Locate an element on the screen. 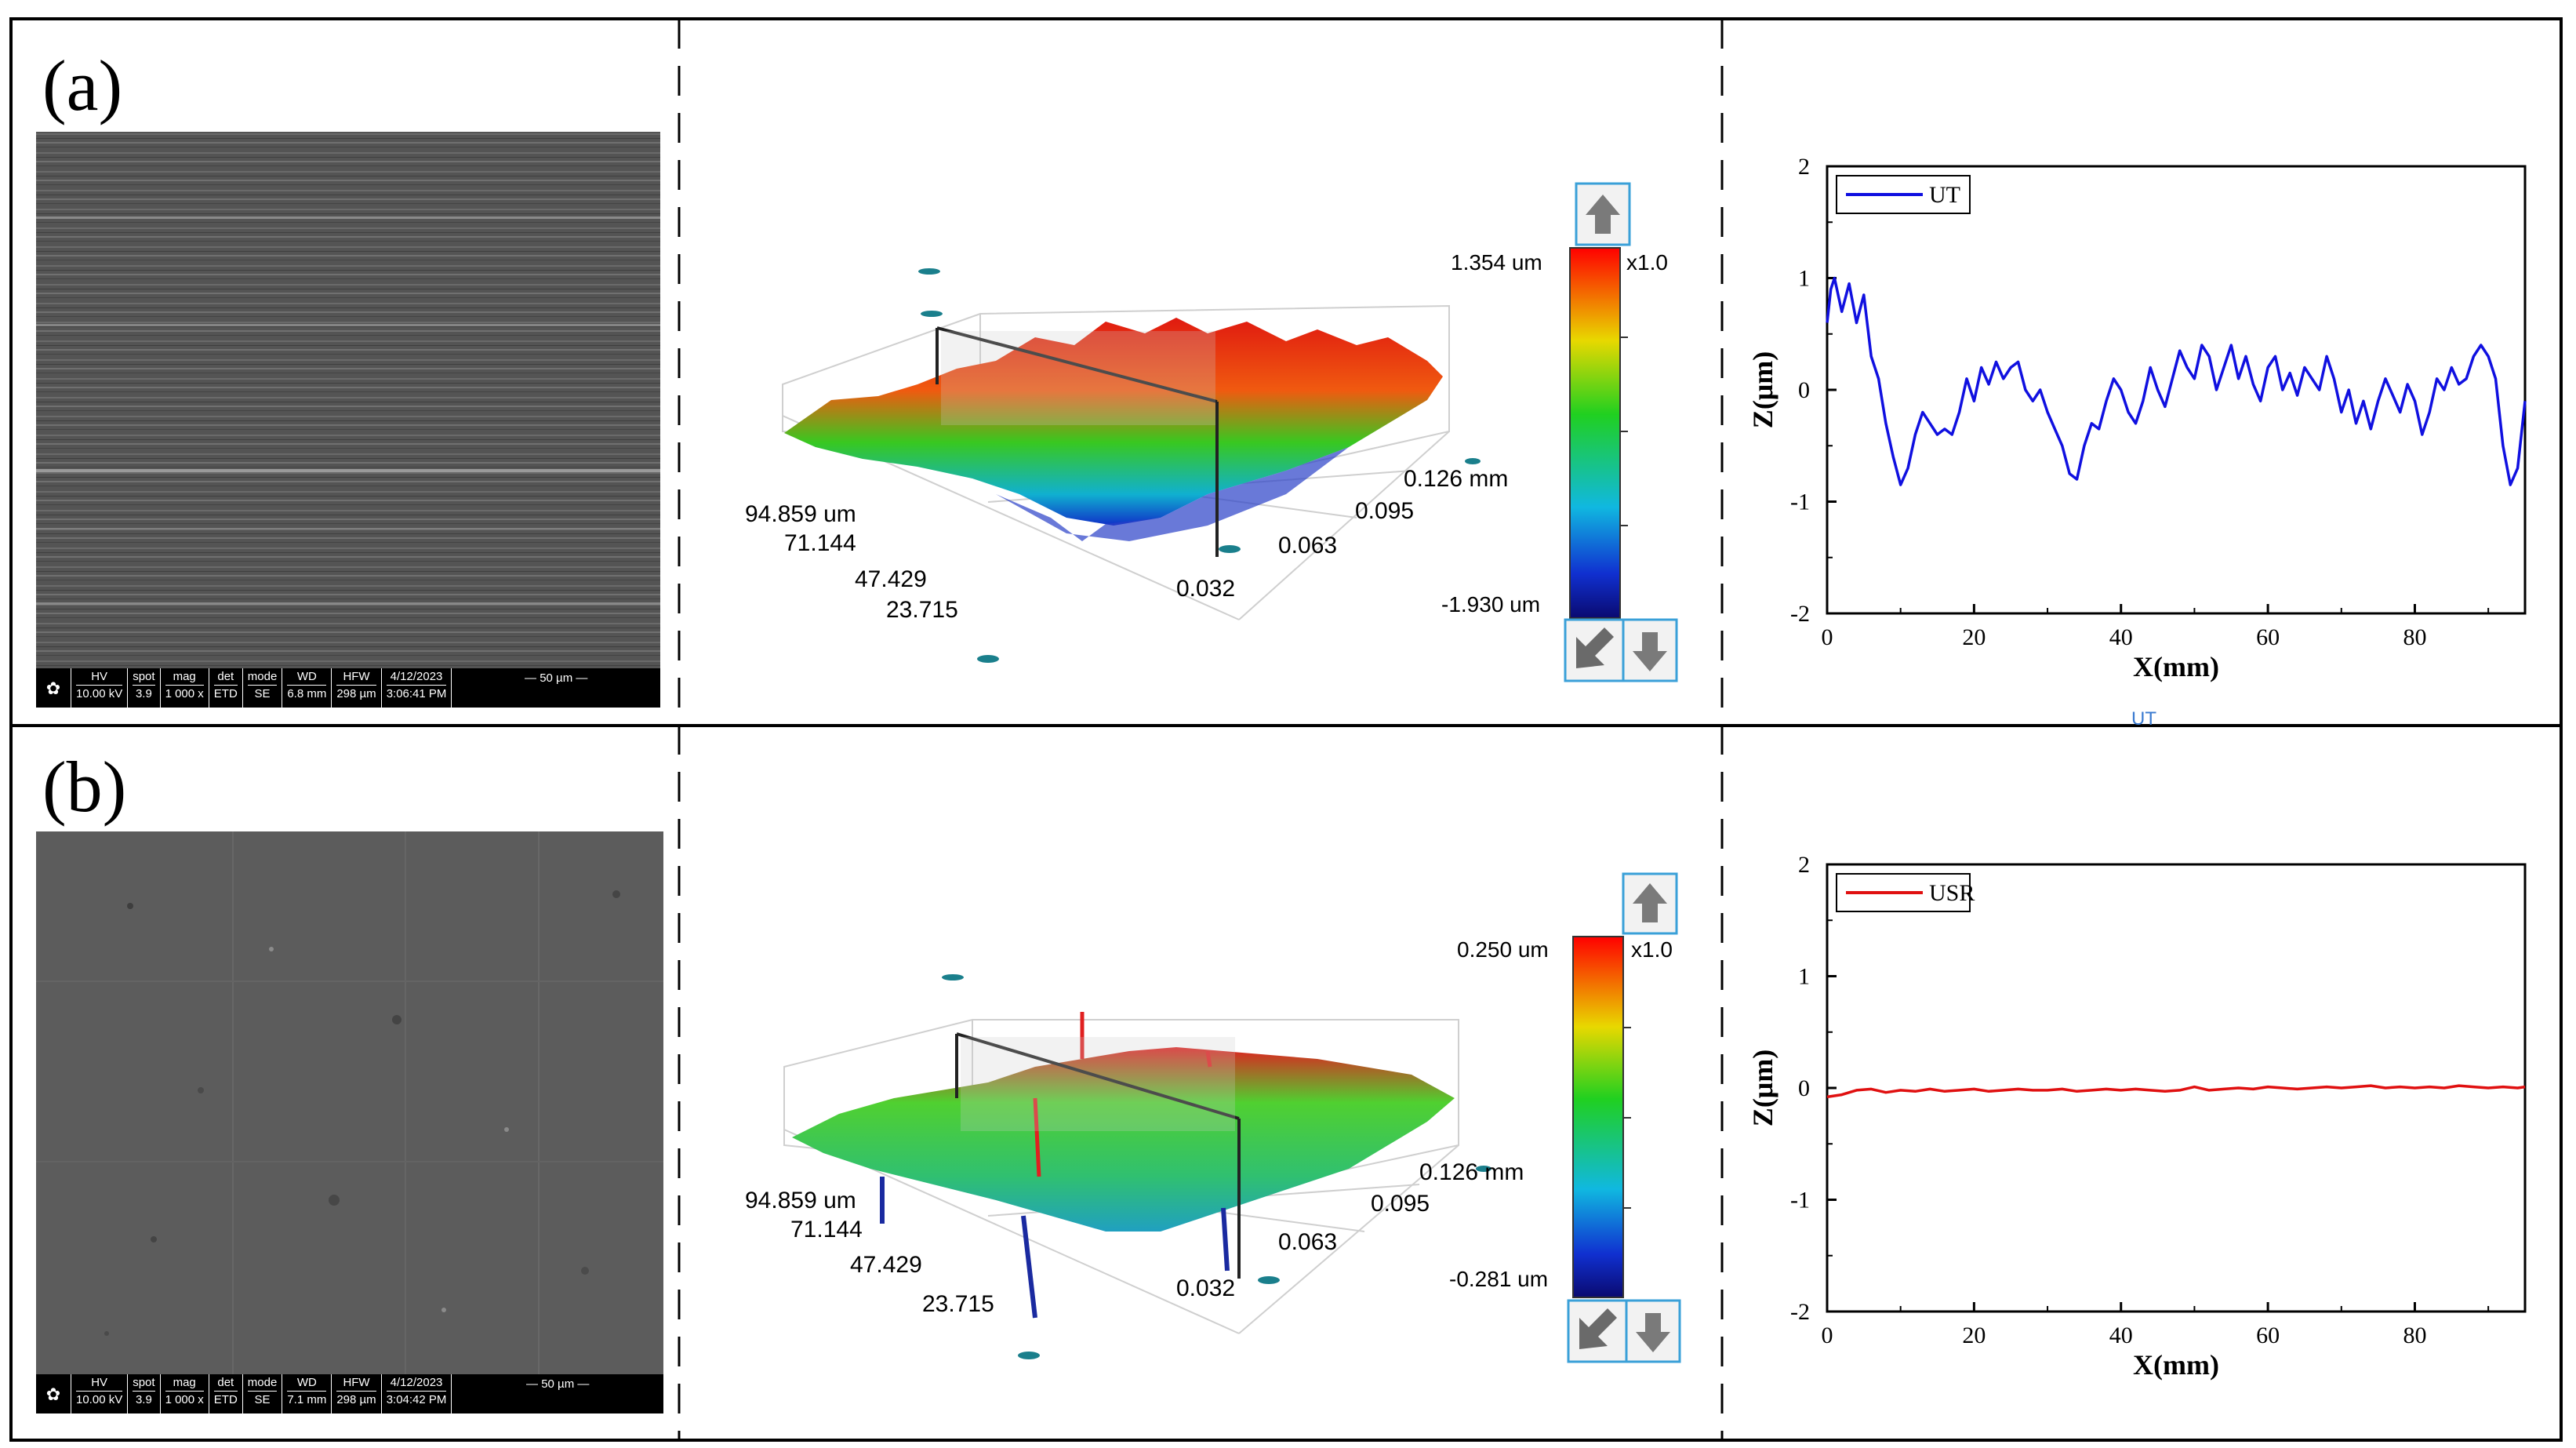 The width and height of the screenshot is (2576, 1448). sem-field: det ETD is located at coordinates (226, 688).